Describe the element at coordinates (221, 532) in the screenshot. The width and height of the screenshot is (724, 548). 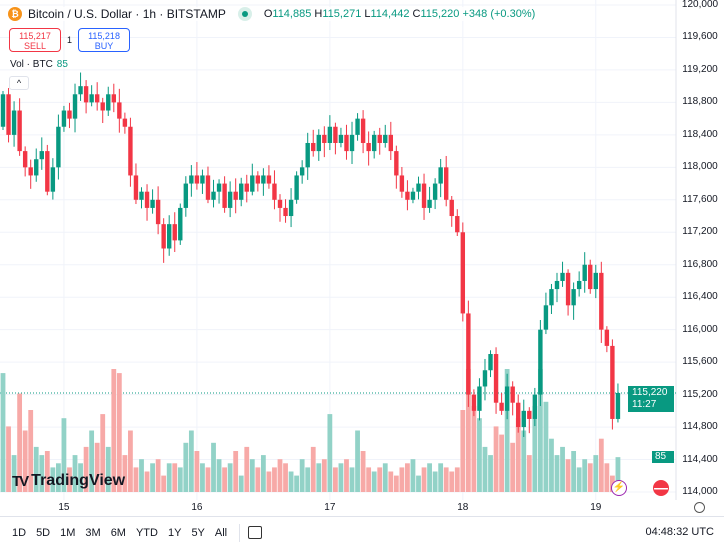
I see `range-button-all: All` at that location.